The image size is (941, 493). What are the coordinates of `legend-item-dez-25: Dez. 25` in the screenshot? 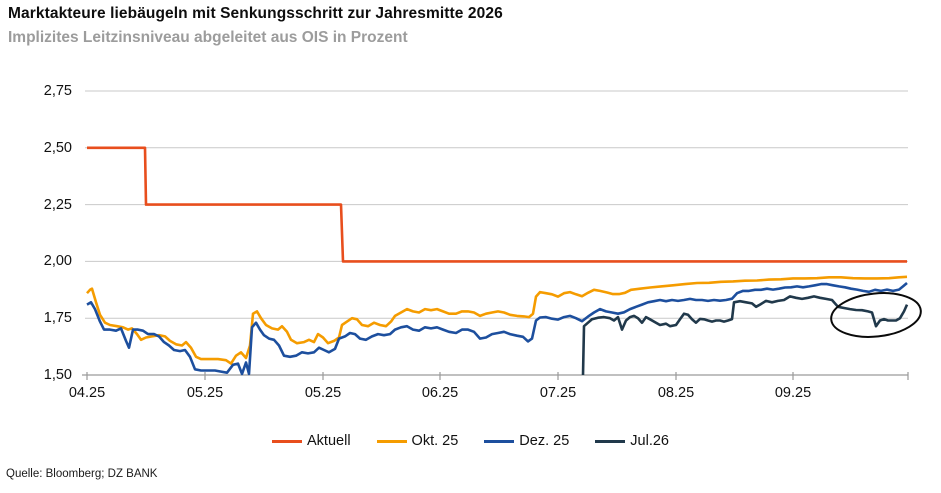 It's located at (526, 441).